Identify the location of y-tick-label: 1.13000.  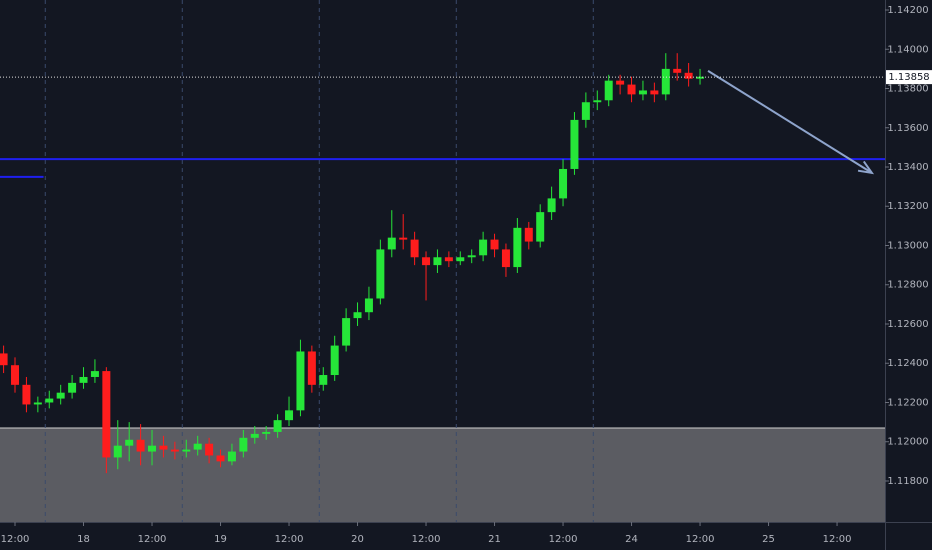
(907, 245).